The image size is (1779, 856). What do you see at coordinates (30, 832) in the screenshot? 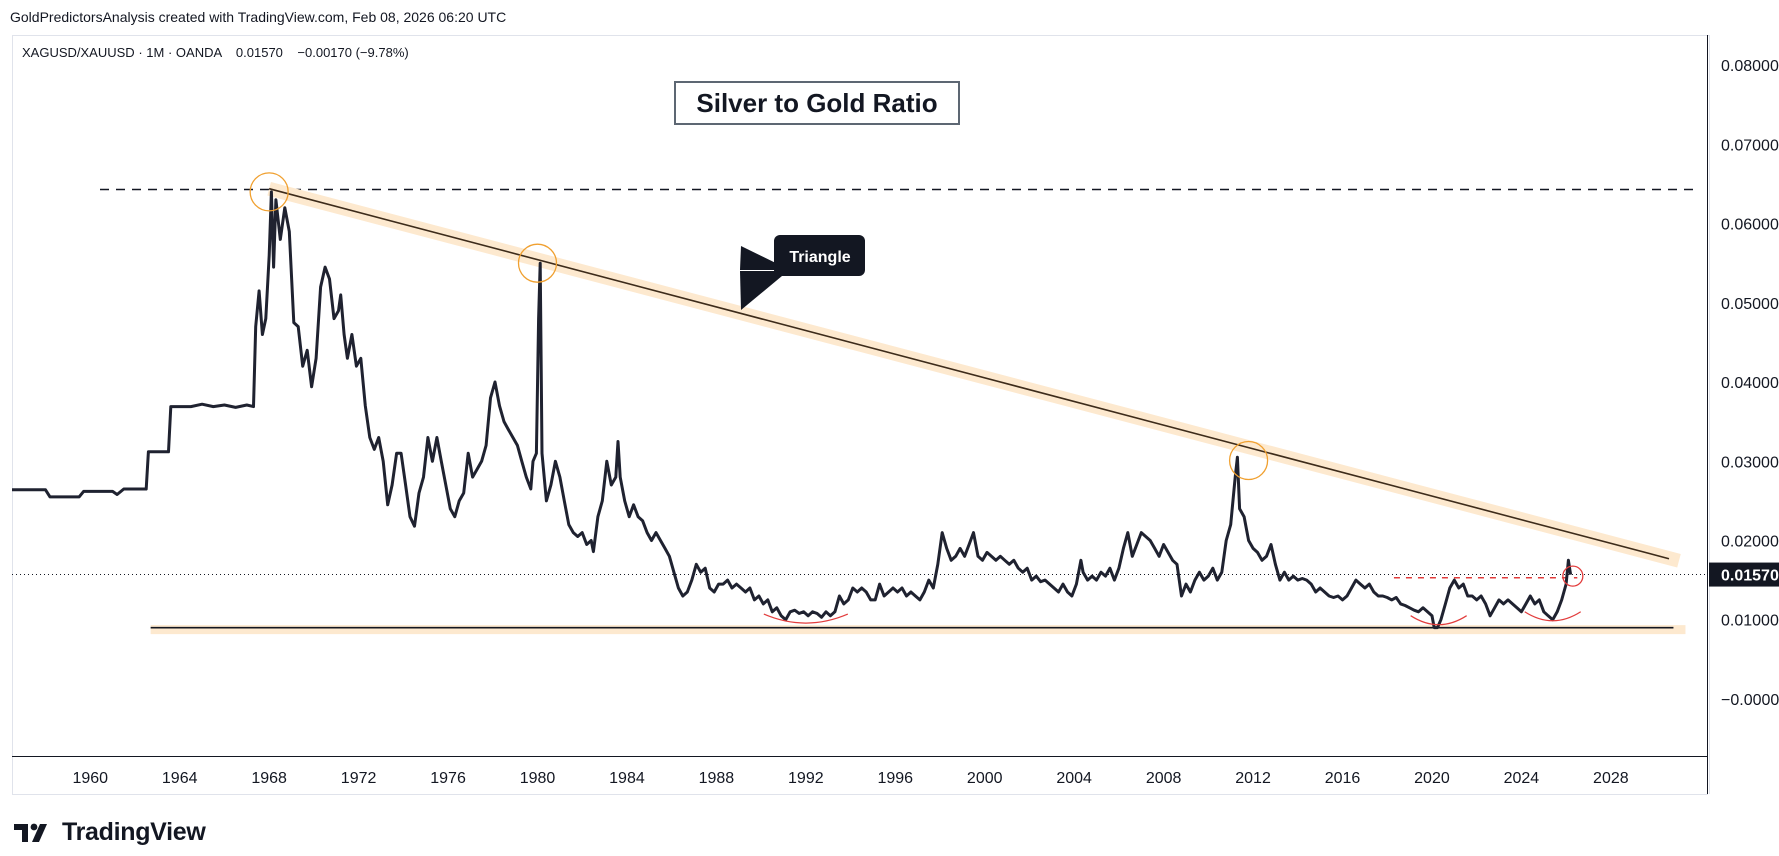
I see `tradingview-logo-icon` at bounding box center [30, 832].